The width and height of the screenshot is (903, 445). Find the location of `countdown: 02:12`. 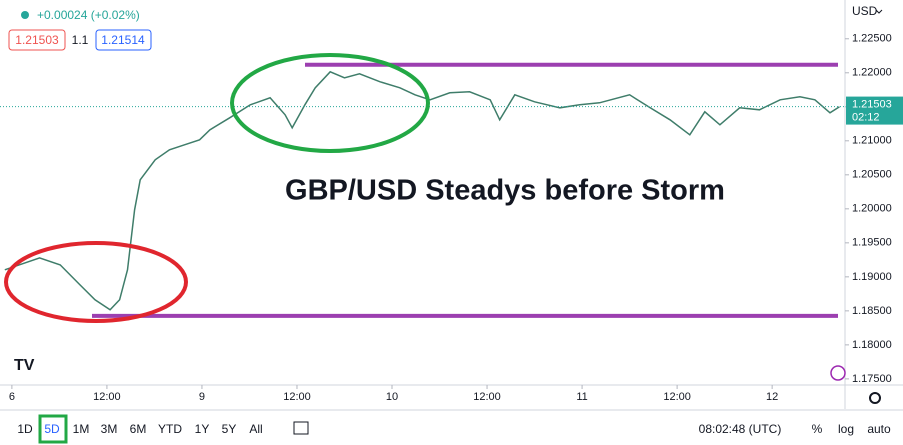

countdown: 02:12 is located at coordinates (866, 117).